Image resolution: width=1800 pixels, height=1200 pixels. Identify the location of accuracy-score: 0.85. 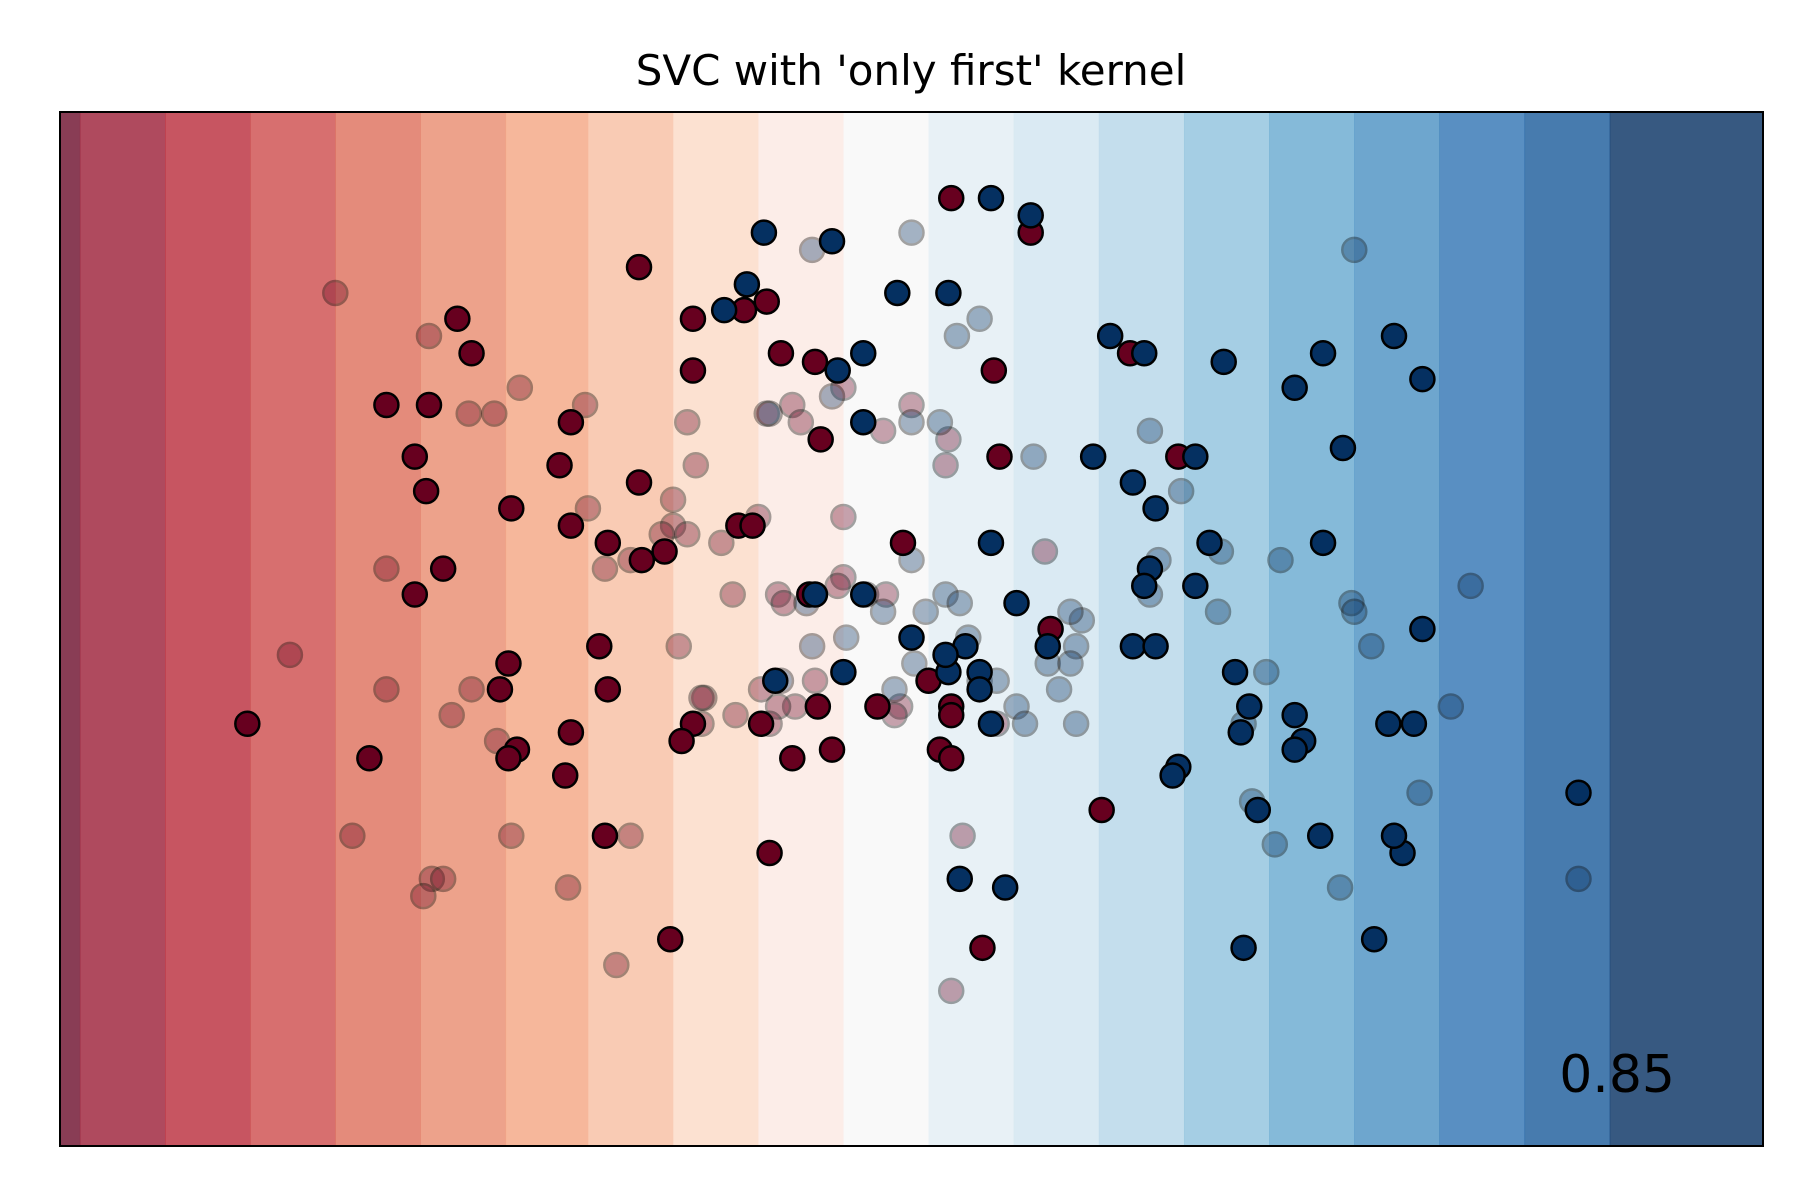
(1617, 1075).